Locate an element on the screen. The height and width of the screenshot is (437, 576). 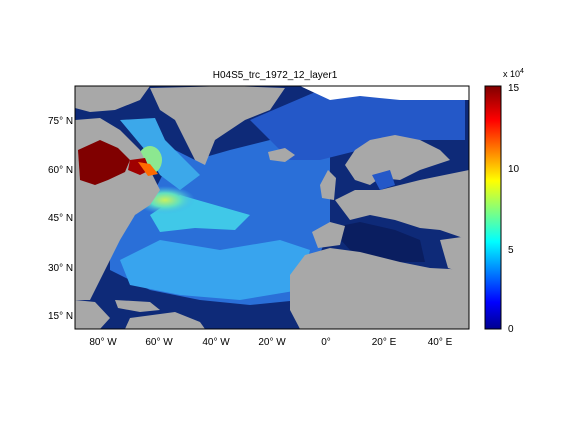
field-hudson-strait is located at coordinates (148, 169).